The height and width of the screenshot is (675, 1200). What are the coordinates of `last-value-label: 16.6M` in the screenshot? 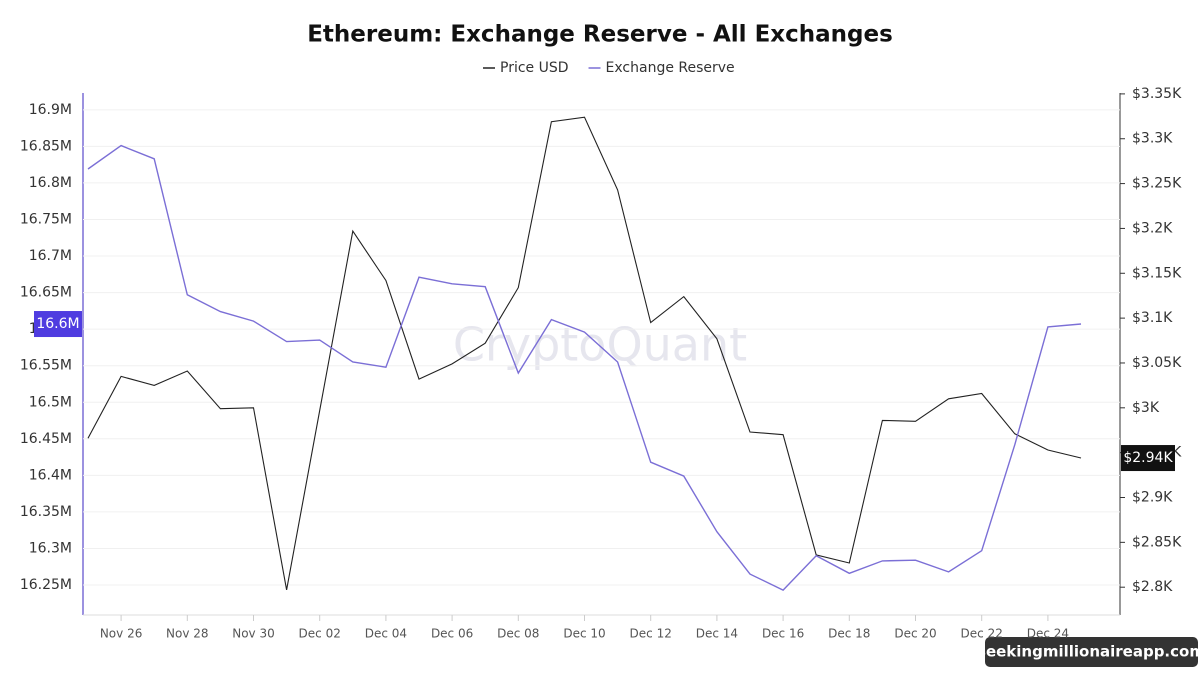 It's located at (57, 324).